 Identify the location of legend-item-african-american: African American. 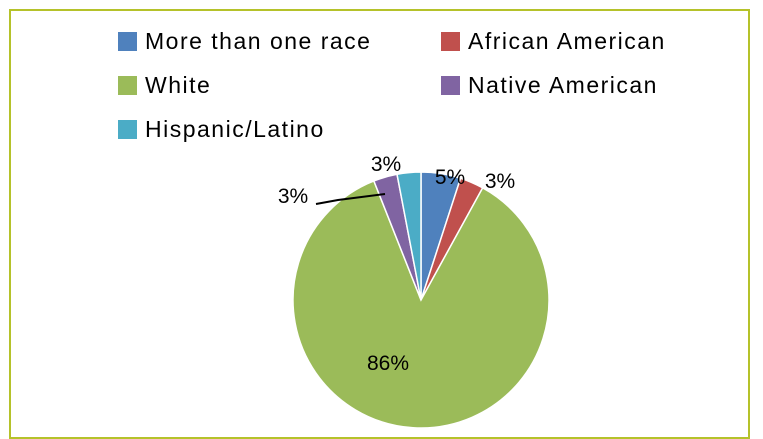
(553, 41).